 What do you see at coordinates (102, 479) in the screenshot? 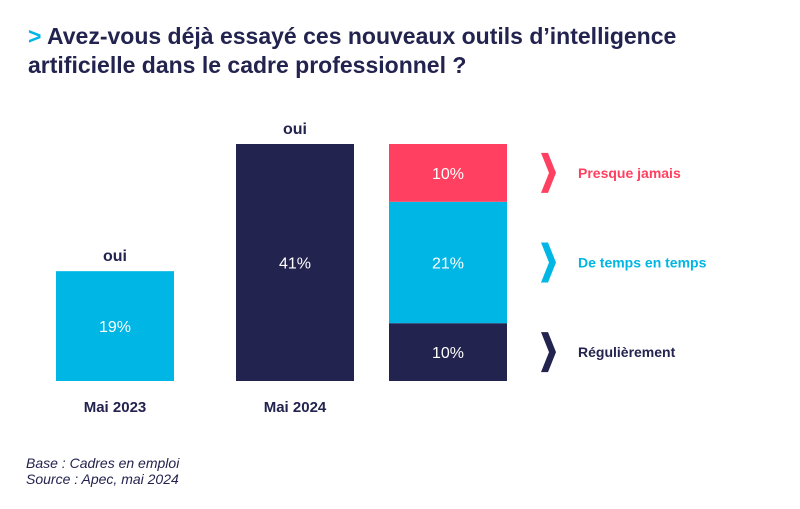
I see `footer-source: Source : Apec, mai 2024` at bounding box center [102, 479].